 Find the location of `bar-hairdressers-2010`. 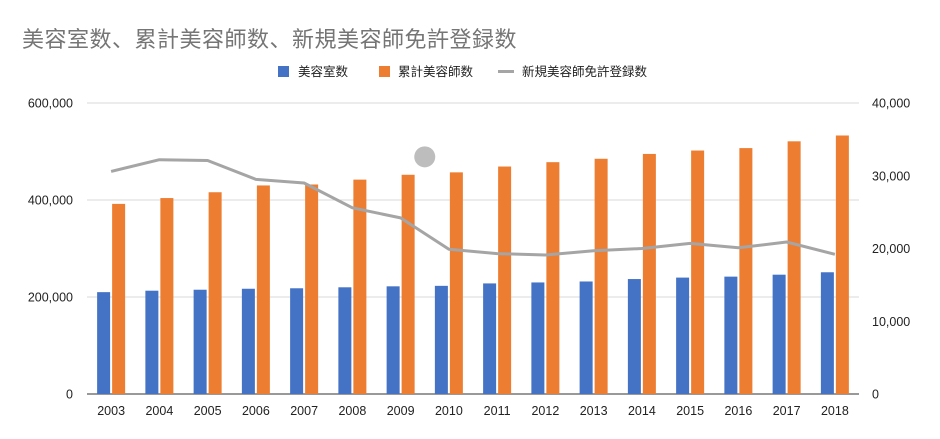

bar-hairdressers-2010 is located at coordinates (456, 283).